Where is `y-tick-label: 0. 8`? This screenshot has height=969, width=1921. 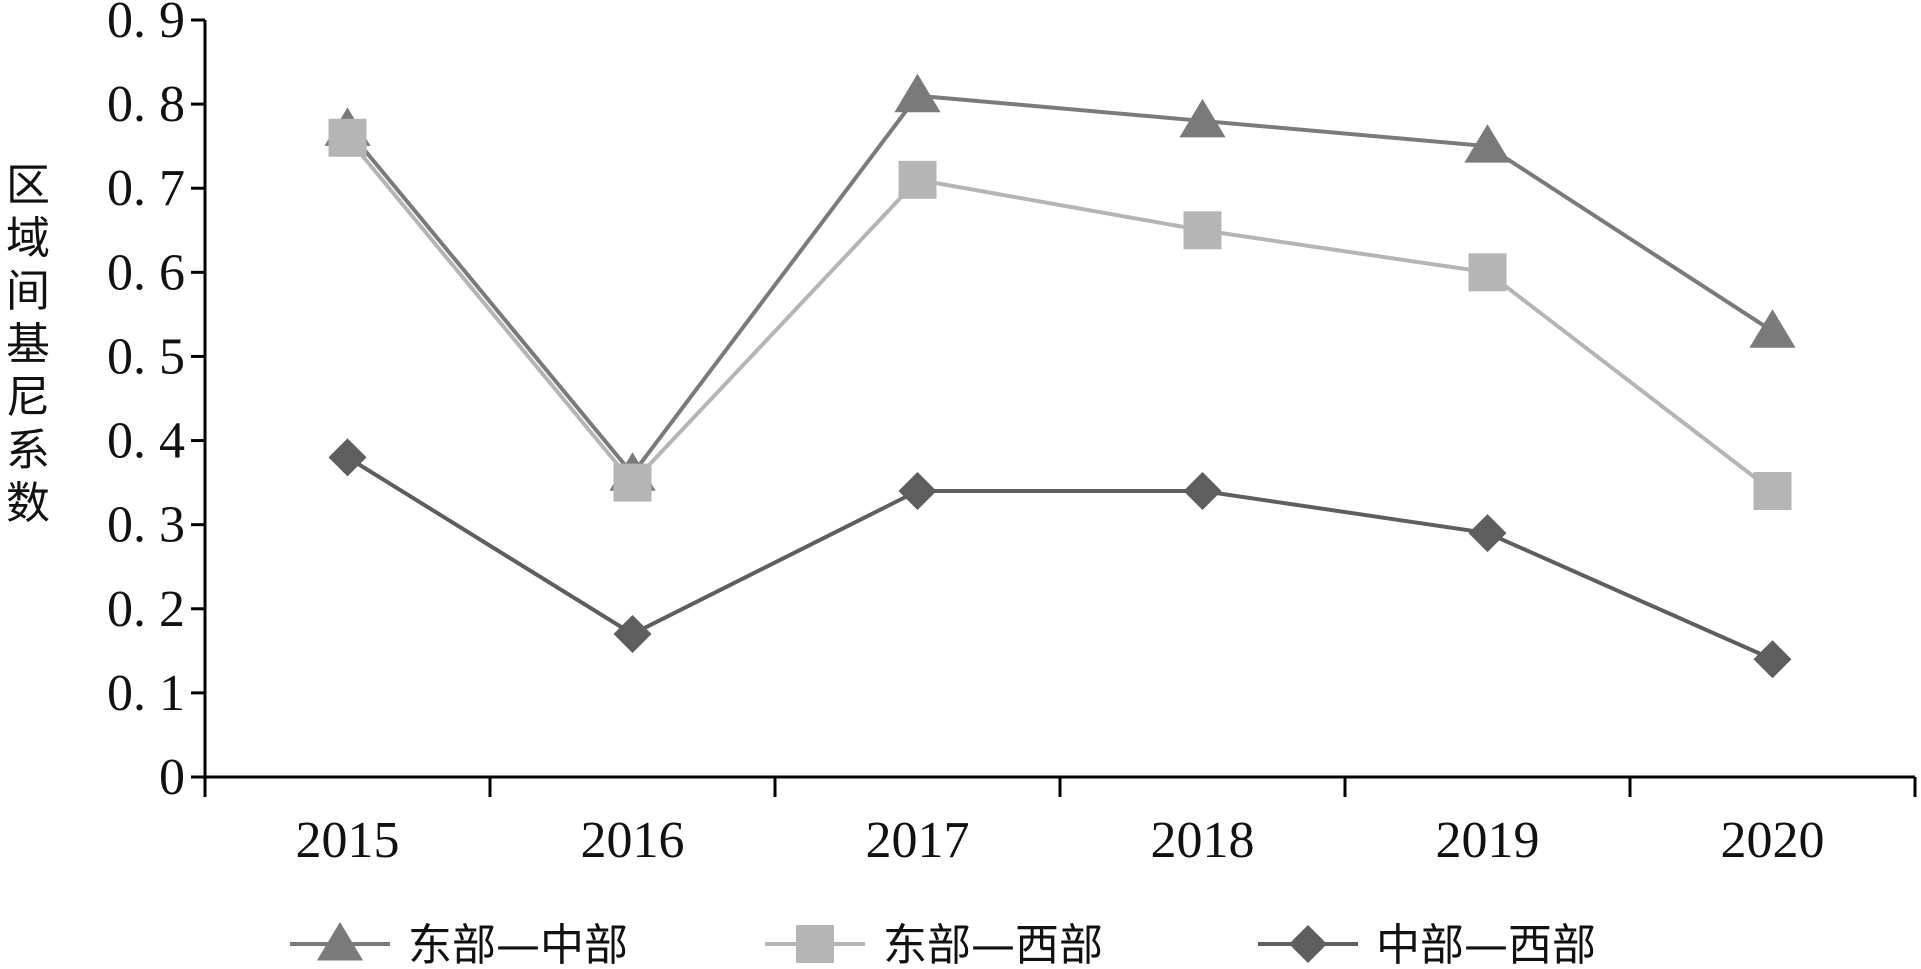 y-tick-label: 0. 8 is located at coordinates (146, 104).